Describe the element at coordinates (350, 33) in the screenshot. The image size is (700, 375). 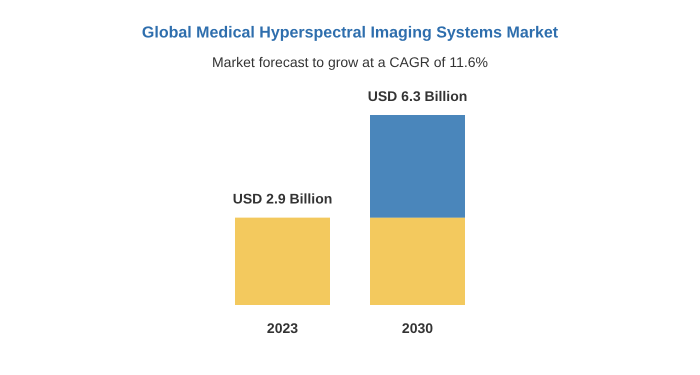
I see `chart-title: Global Medical Hyperspectral Imaging Systems Market` at that location.